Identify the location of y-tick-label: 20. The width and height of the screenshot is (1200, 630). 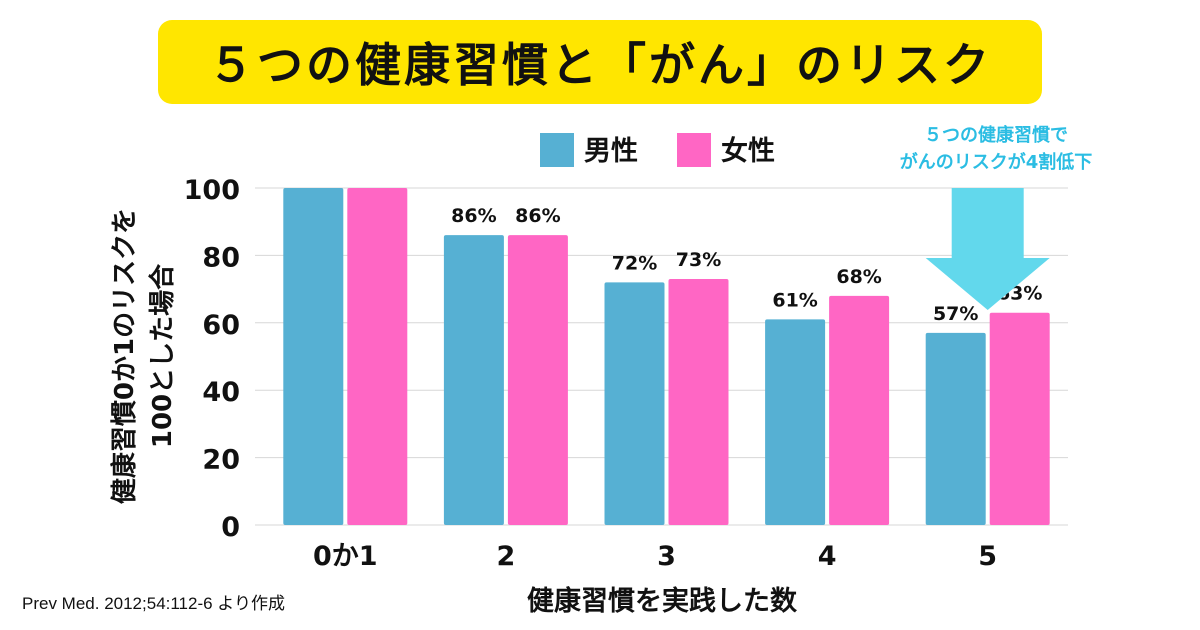
(221, 460).